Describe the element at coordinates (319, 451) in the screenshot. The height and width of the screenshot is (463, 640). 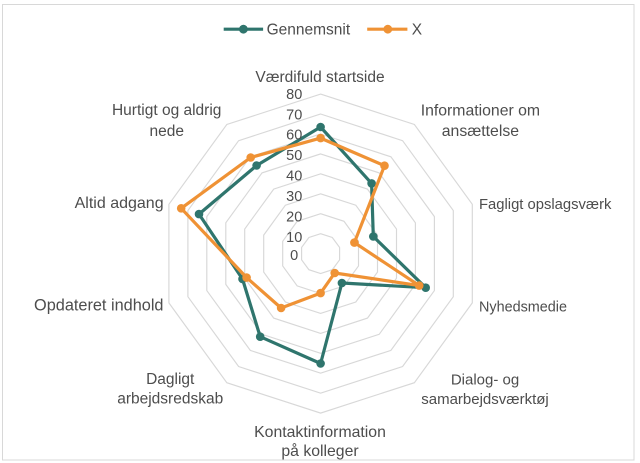
I see `svg-text: på kolleger` at that location.